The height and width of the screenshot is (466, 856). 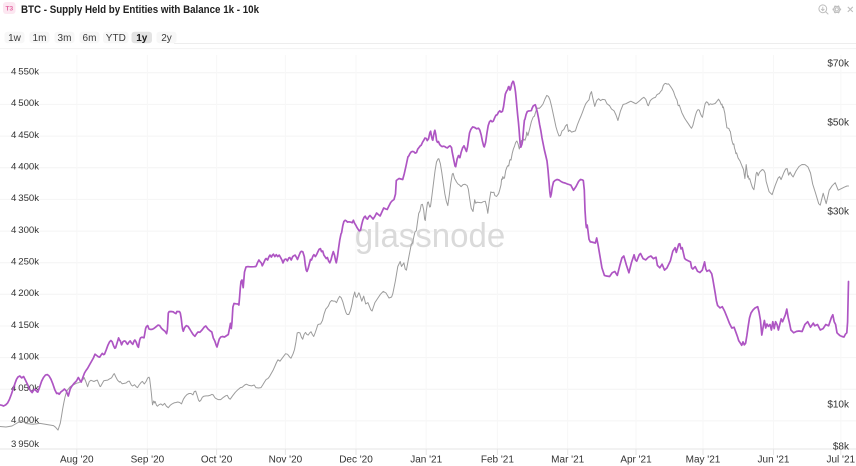 What do you see at coordinates (25, 388) in the screenshot?
I see `svg-text: 4 050k` at bounding box center [25, 388].